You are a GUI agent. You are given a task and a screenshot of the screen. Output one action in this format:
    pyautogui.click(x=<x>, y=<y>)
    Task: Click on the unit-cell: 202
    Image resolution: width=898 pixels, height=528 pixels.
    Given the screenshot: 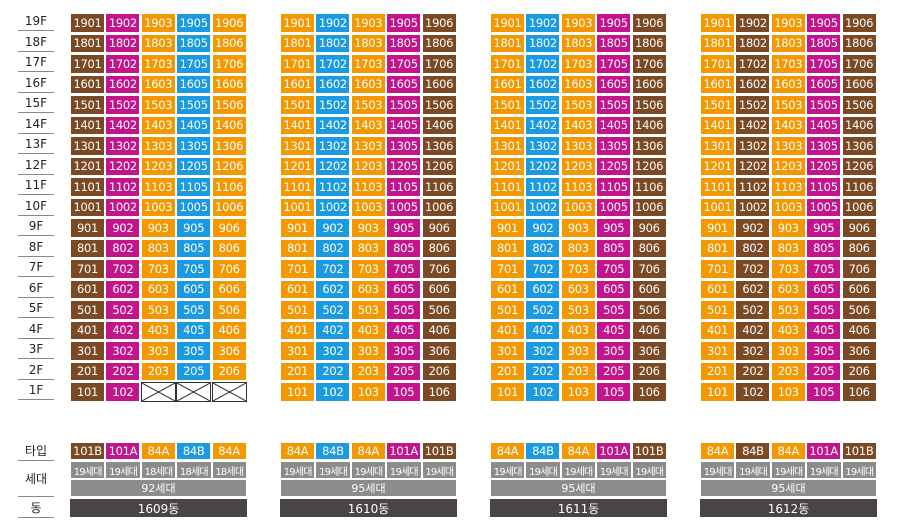 What is the action you would take?
    pyautogui.click(x=543, y=371)
    